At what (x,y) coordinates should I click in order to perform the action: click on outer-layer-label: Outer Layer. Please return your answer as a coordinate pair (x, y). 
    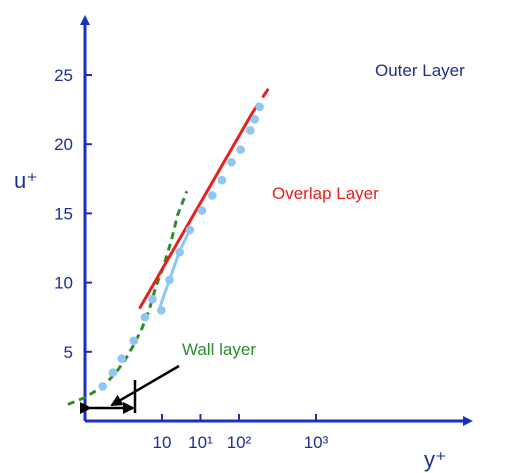
    Looking at the image, I should click on (420, 70).